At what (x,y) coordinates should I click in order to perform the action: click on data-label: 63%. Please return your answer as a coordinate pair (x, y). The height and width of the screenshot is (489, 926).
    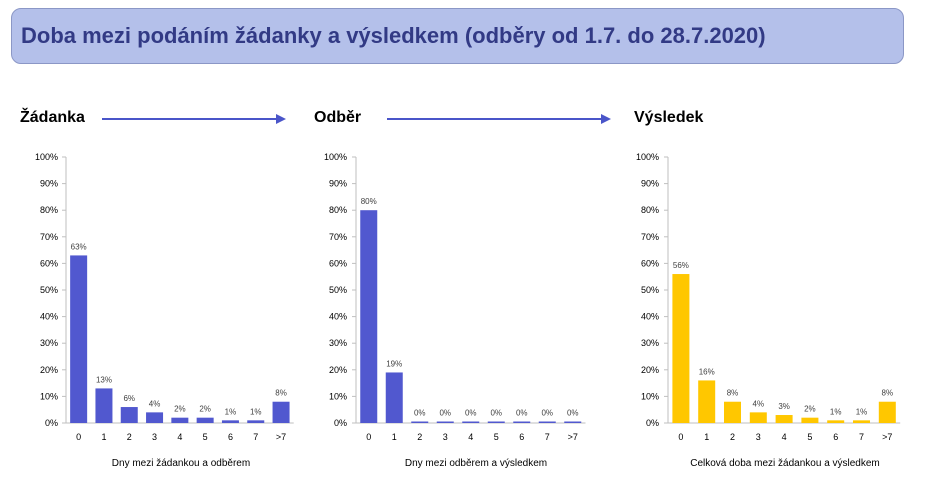
    Looking at the image, I should click on (79, 246).